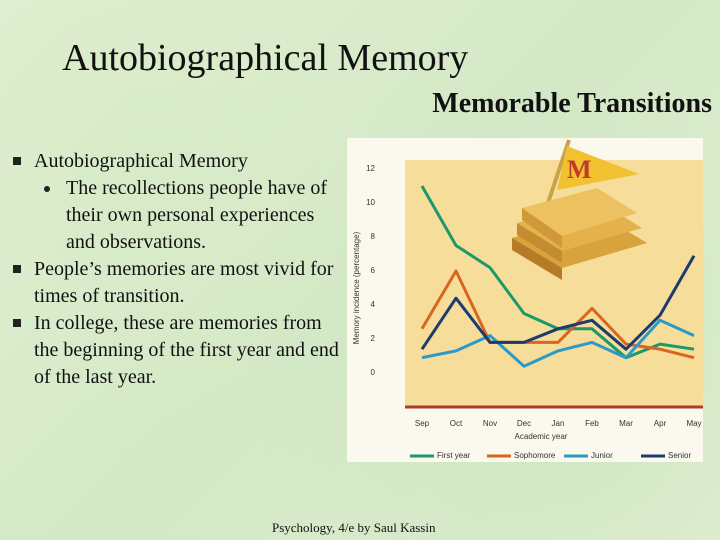 The height and width of the screenshot is (540, 720). Describe the element at coordinates (660, 423) in the screenshot. I see `x-tick-label: Apr` at that location.